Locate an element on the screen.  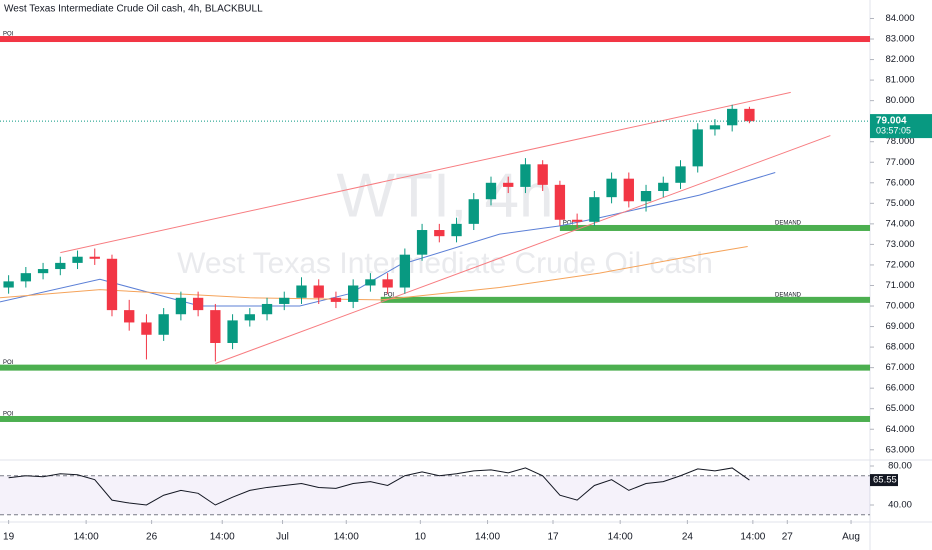
y-tick-label: 69.000 is located at coordinates (899, 326).